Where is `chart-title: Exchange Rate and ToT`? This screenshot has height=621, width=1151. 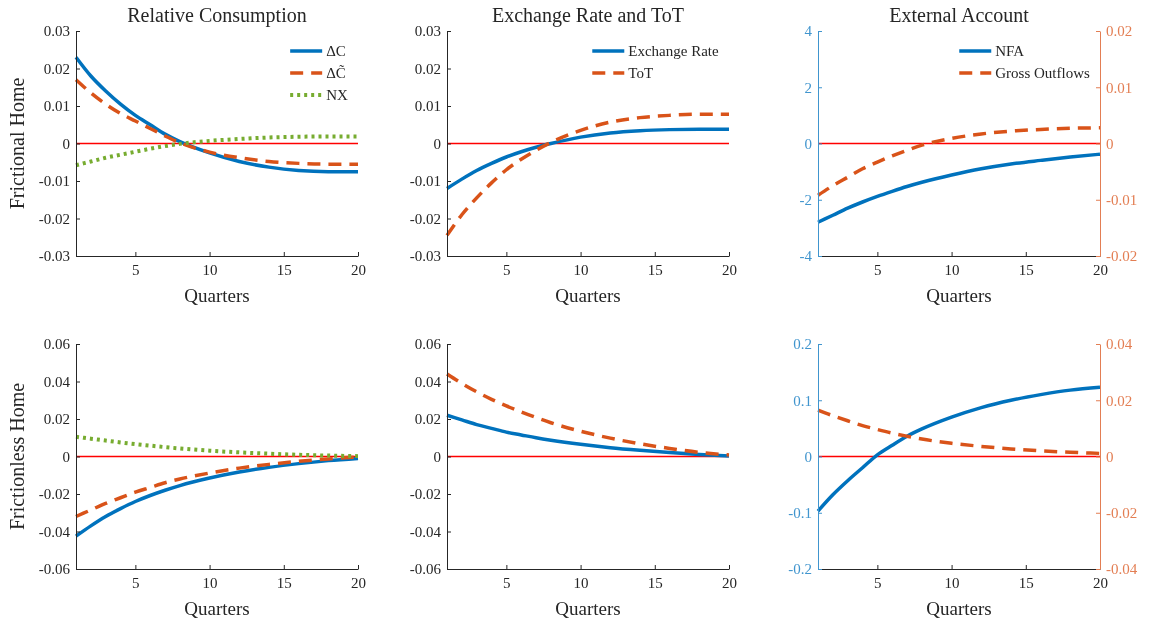 chart-title: Exchange Rate and ToT is located at coordinates (588, 15).